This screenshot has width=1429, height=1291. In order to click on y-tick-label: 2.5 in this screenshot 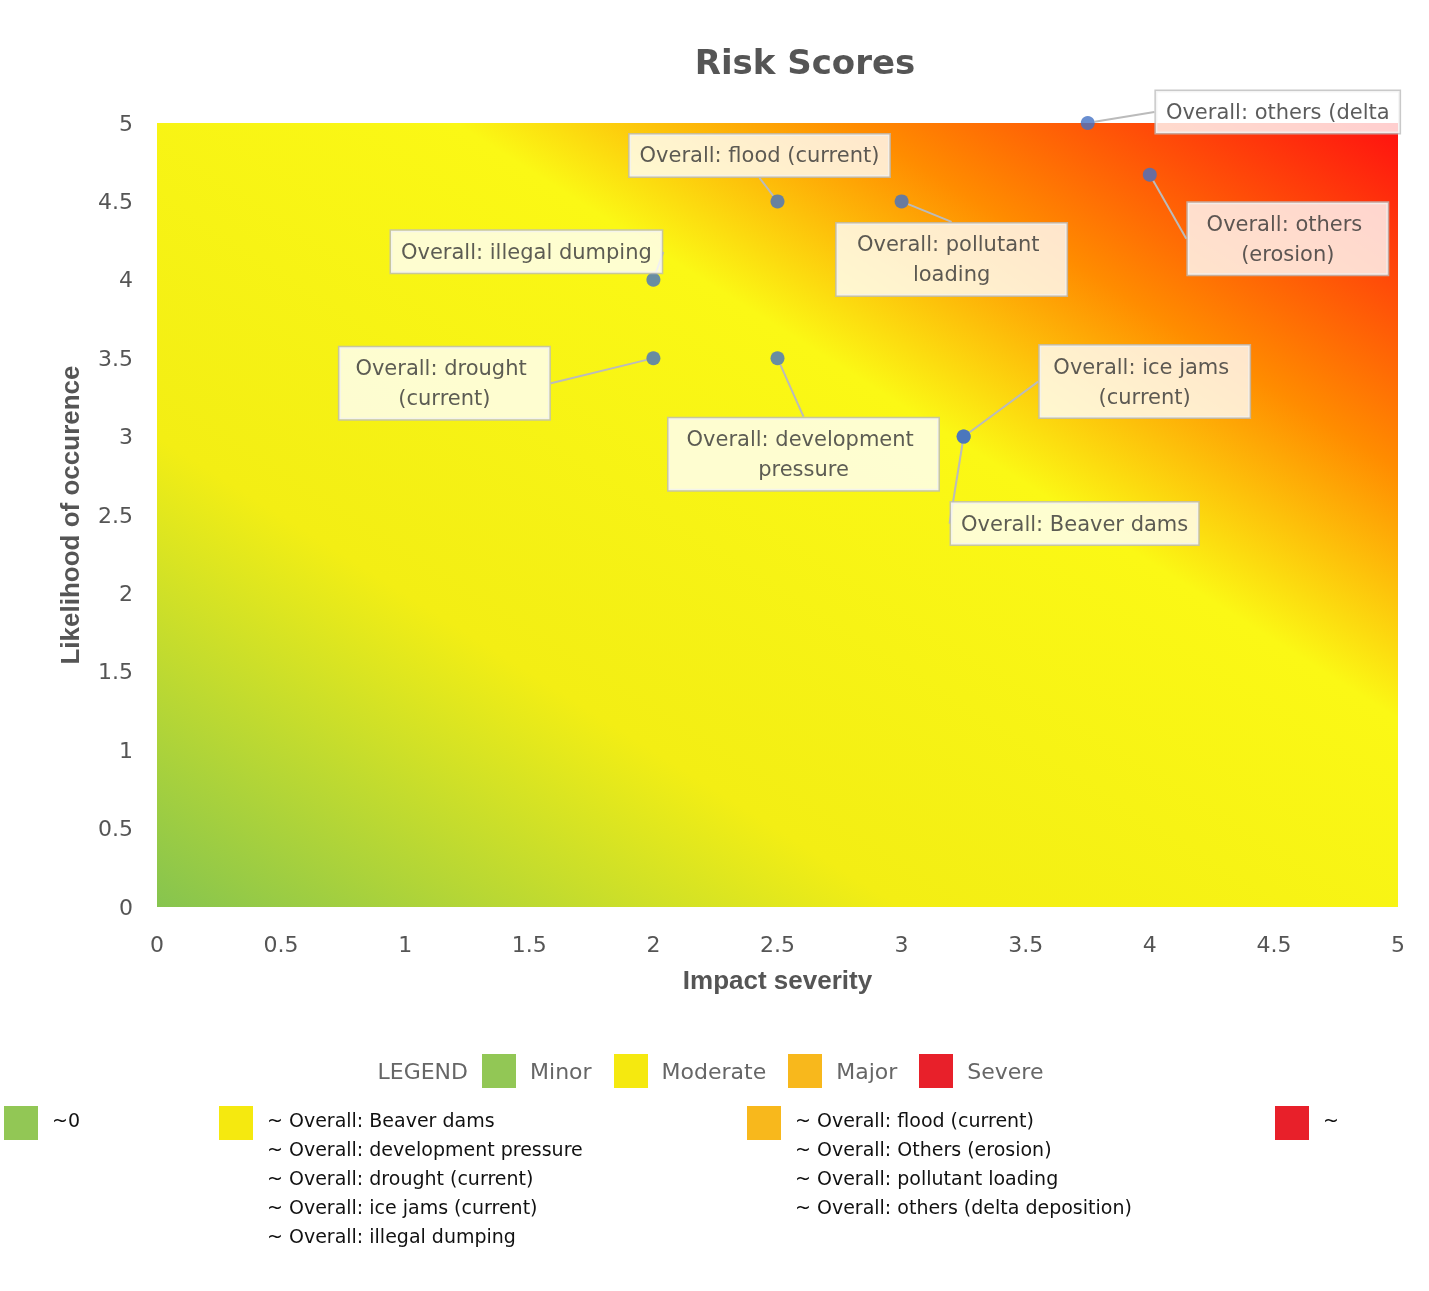, I will do `click(115, 515)`.